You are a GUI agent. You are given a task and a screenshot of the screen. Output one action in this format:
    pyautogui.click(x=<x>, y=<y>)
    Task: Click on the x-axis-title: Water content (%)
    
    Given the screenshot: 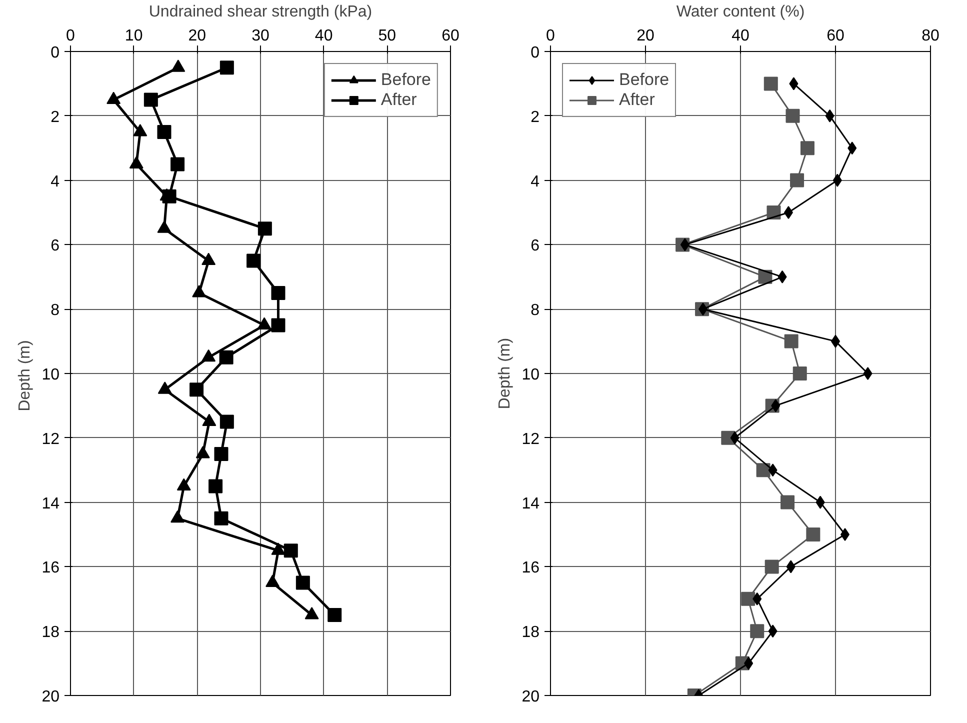 What is the action you would take?
    pyautogui.click(x=740, y=12)
    